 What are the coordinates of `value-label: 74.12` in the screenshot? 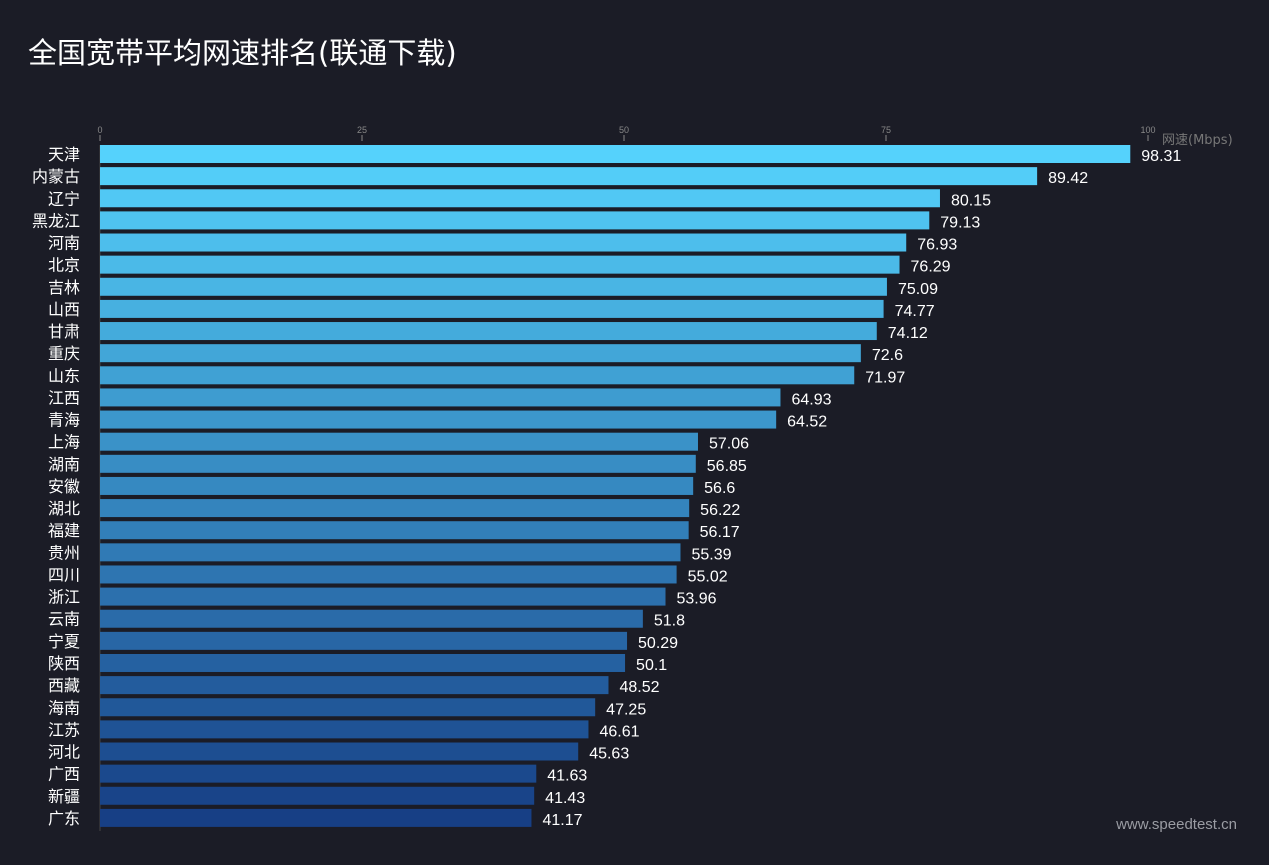 It's located at (908, 333).